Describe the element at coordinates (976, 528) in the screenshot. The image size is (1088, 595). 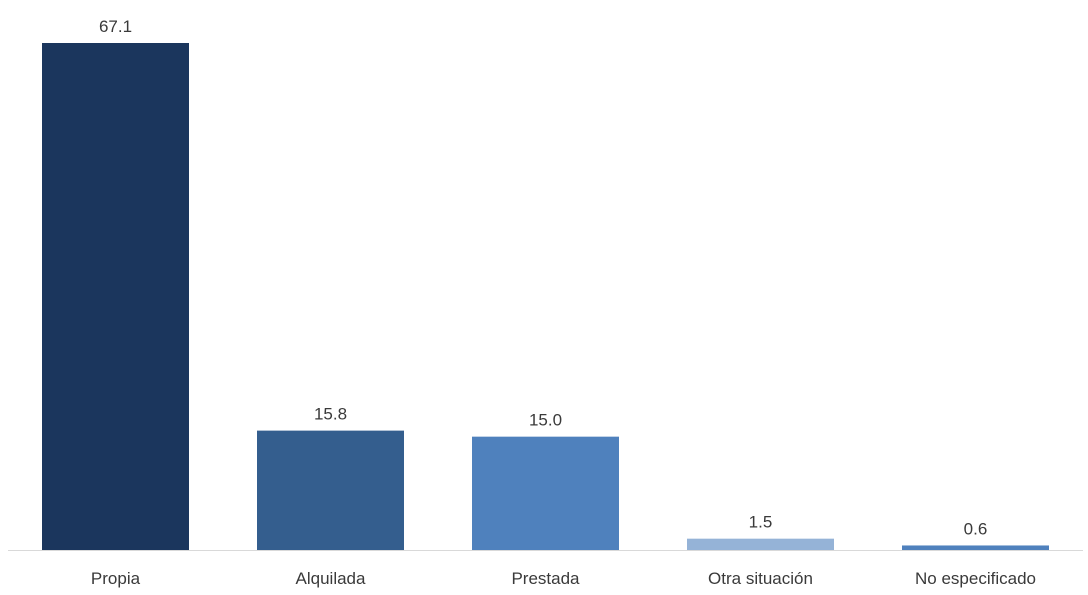
I see `data-label-4: 0.6` at that location.